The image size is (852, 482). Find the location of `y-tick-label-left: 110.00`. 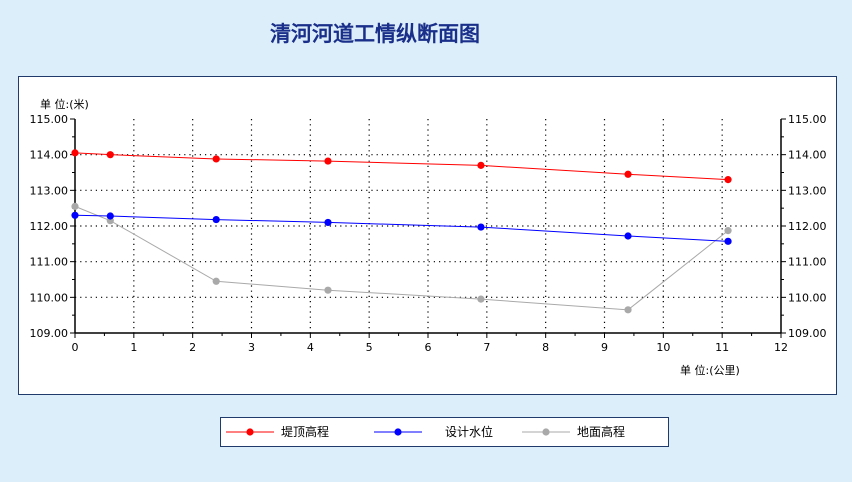

y-tick-label-left: 110.00 is located at coordinates (49, 297).